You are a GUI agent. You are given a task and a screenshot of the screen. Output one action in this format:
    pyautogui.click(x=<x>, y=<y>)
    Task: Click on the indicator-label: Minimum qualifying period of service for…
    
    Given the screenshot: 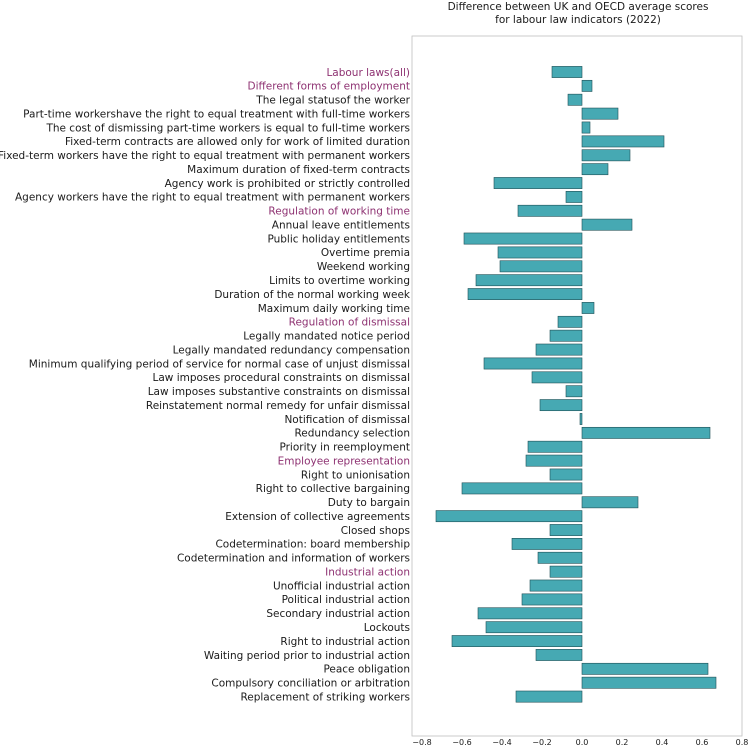 What is the action you would take?
    pyautogui.click(x=219, y=364)
    